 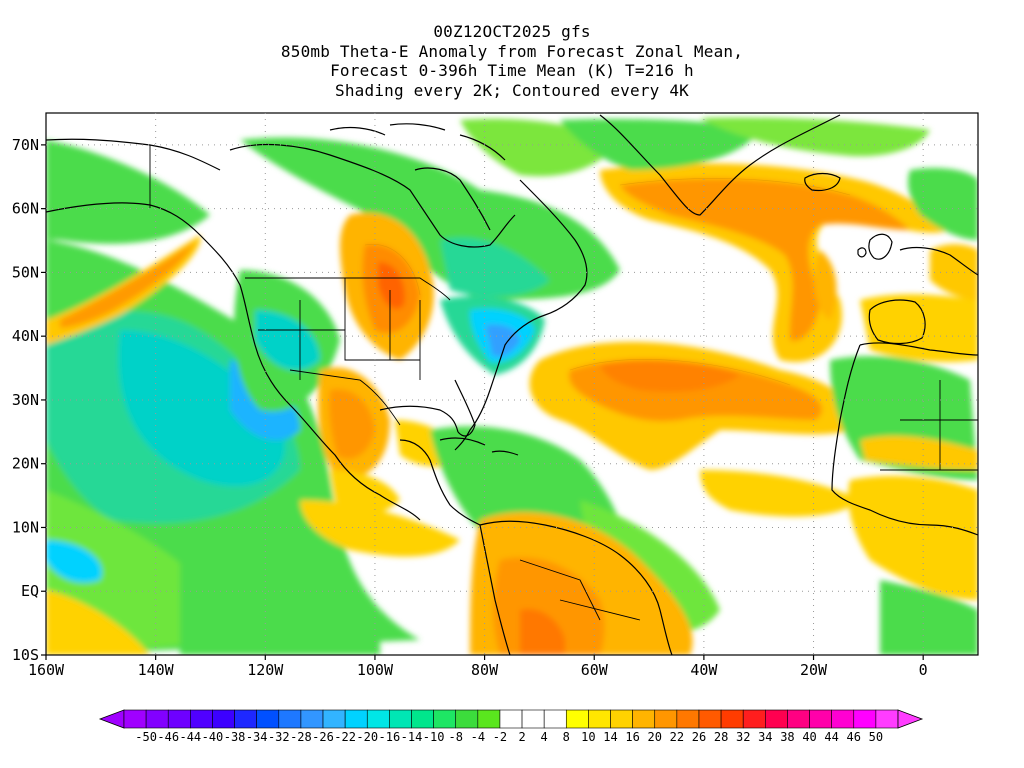 What do you see at coordinates (25, 400) in the screenshot?
I see `latitude-label: 30N` at bounding box center [25, 400].